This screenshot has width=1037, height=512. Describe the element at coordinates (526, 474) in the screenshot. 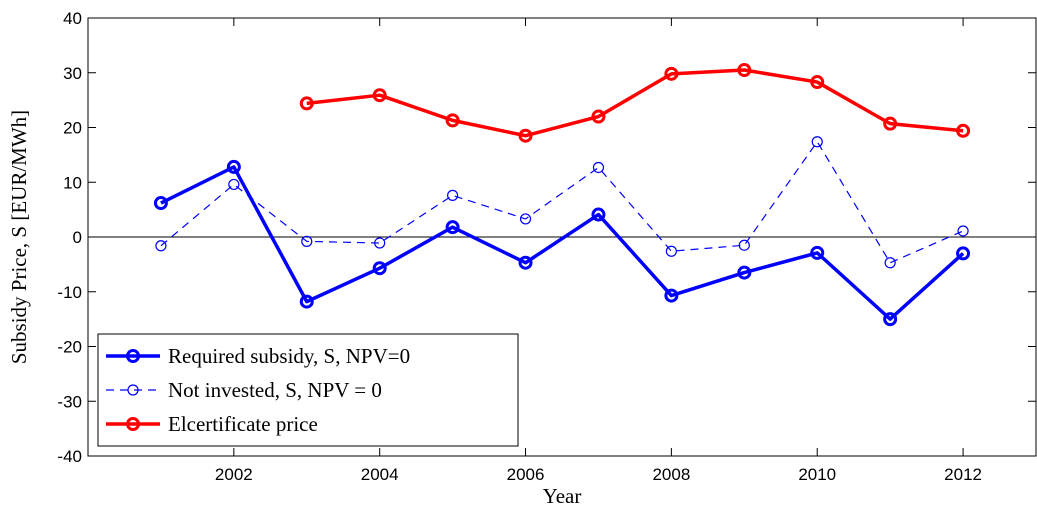

I see `x-tick-label: 2006` at that location.